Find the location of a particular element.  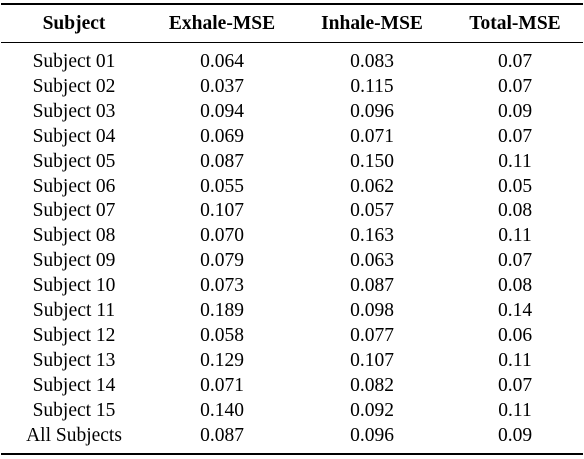

cell-inhale-mse: 0.063 is located at coordinates (372, 261).